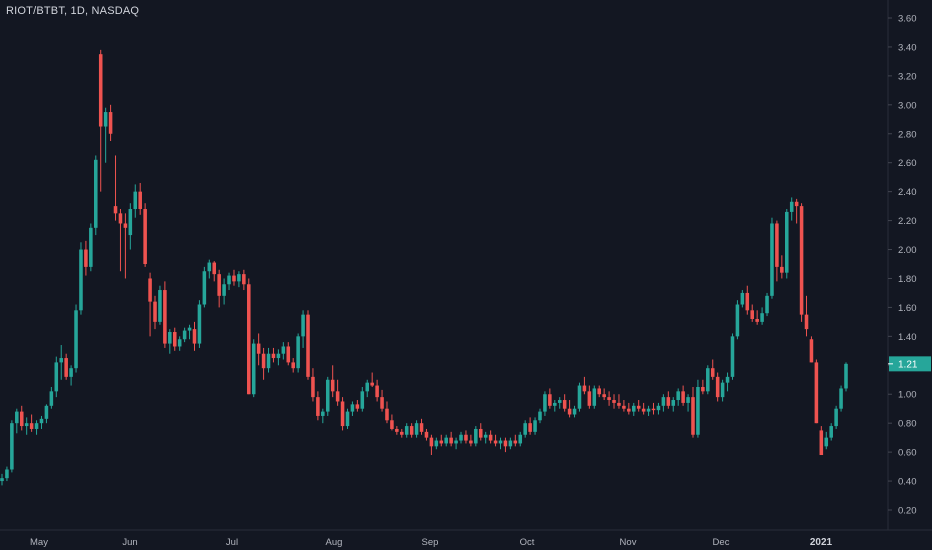 The height and width of the screenshot is (550, 932). I want to click on price-tick-label: 1.60, so click(907, 308).